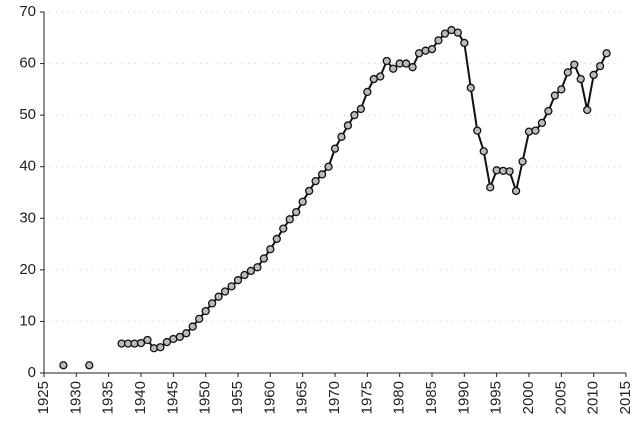  What do you see at coordinates (625, 397) in the screenshot?
I see `x-tick-label: 2015` at bounding box center [625, 397].